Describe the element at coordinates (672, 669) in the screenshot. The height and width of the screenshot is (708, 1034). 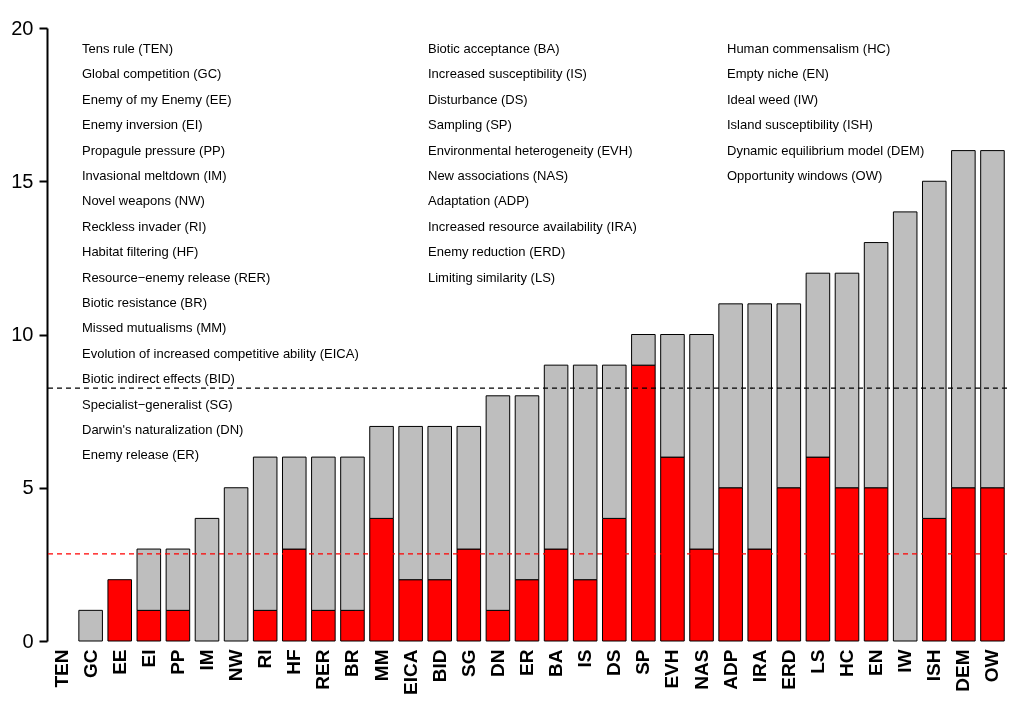
I see `x-tick-label: EVH` at that location.